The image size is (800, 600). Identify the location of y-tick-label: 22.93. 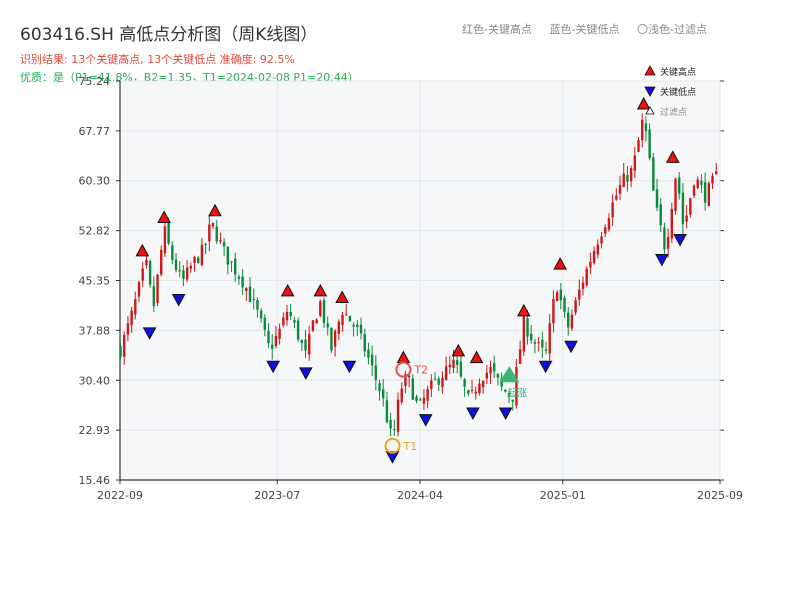
(95, 430).